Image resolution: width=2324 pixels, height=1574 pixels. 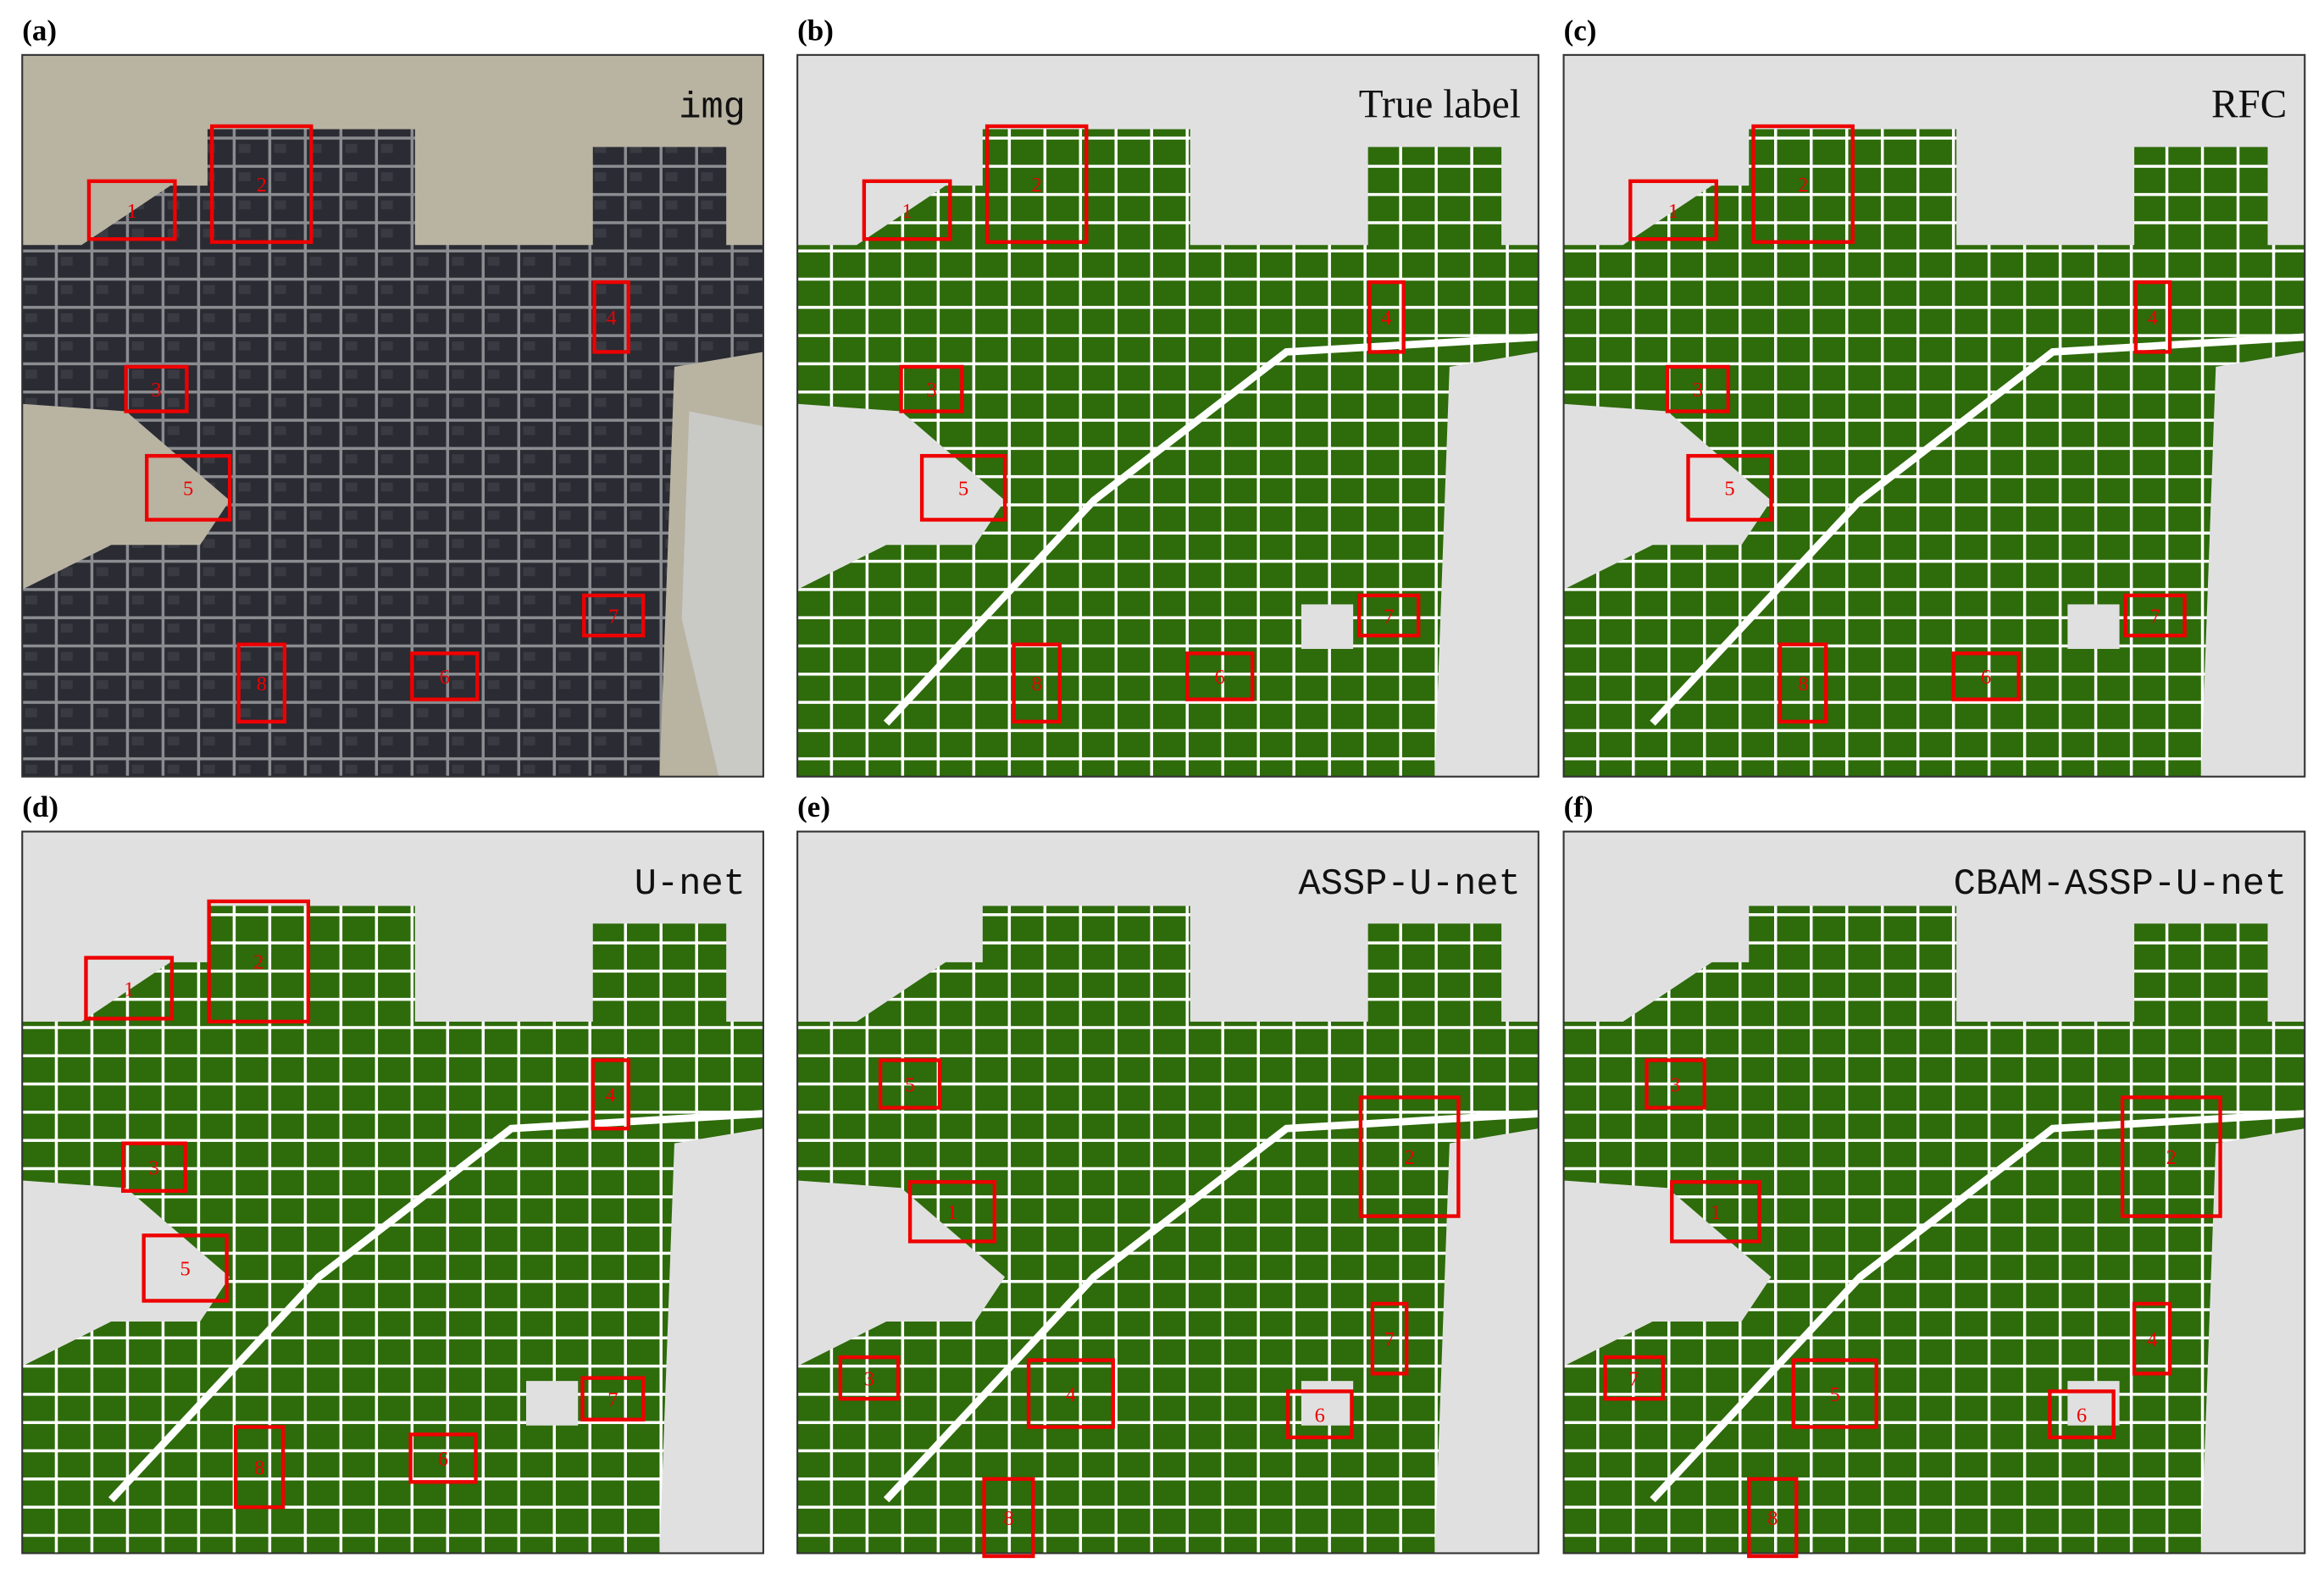 I want to click on panel: True label 1 2 3 4 5 6 7 8, so click(x=1167, y=415).